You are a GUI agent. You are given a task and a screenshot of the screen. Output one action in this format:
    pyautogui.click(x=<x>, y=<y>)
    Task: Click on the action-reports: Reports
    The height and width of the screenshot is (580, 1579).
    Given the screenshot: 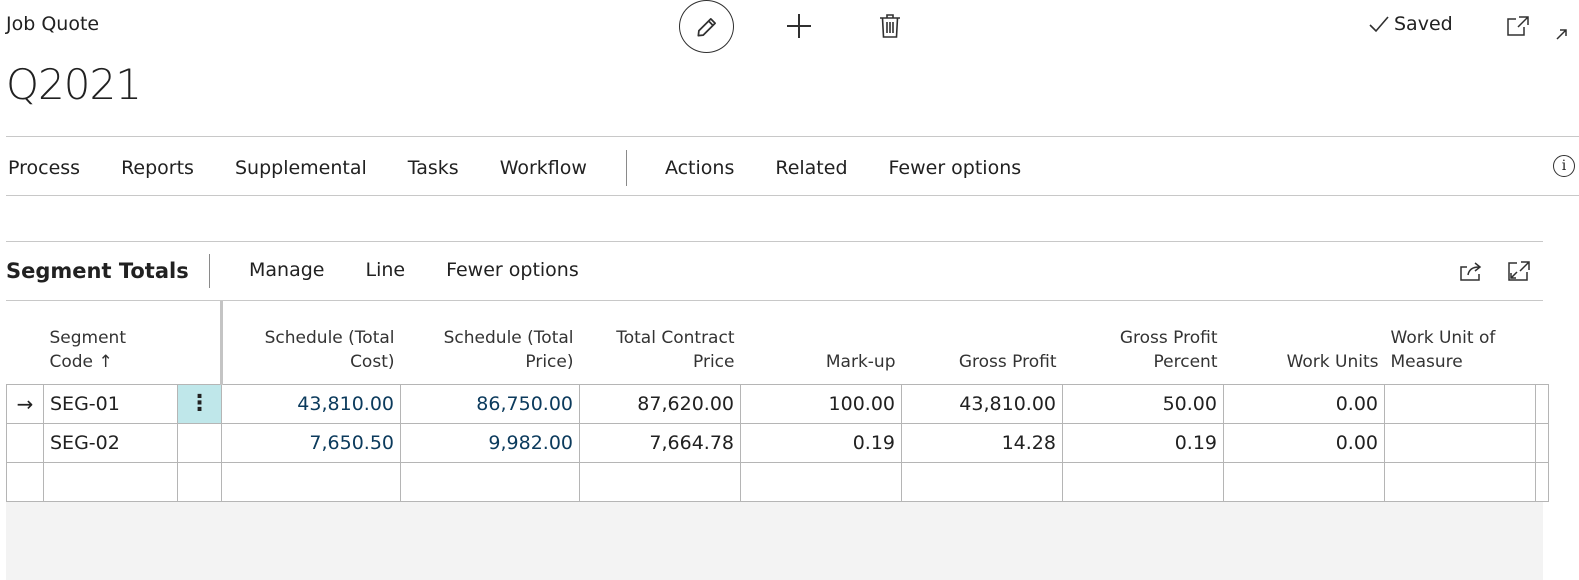 What is the action you would take?
    pyautogui.click(x=157, y=168)
    